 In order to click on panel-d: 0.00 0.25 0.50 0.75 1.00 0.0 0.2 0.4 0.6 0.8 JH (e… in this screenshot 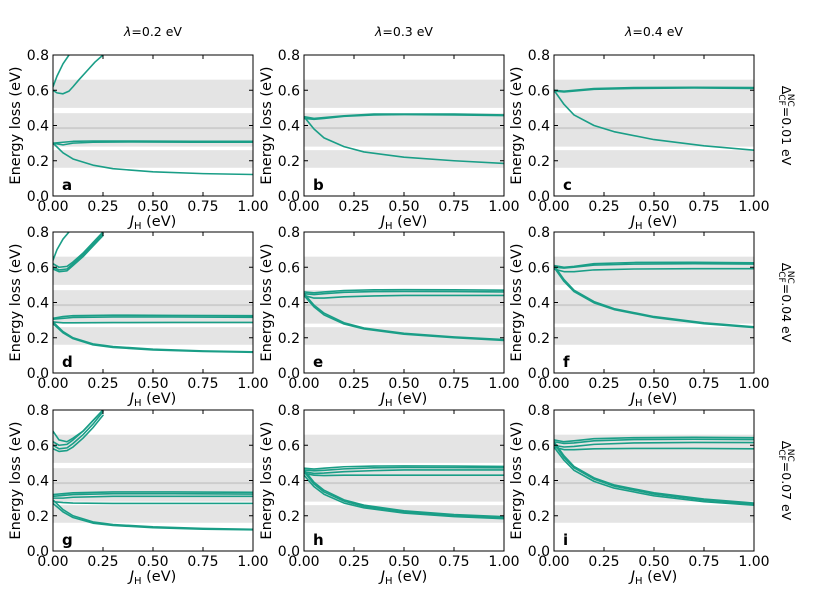, I will do `click(138, 317)`.